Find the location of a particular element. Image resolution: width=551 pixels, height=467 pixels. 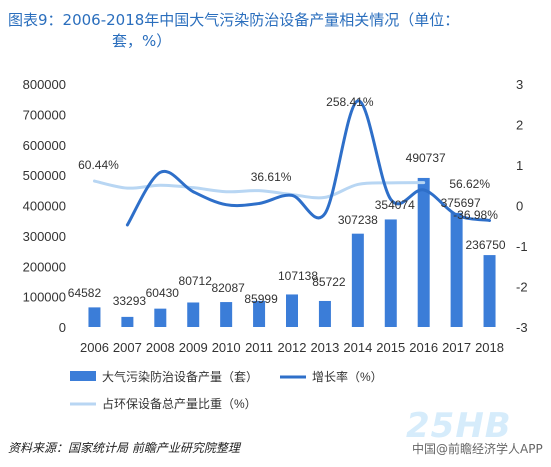

x-tick-label: 2009 is located at coordinates (193, 347).